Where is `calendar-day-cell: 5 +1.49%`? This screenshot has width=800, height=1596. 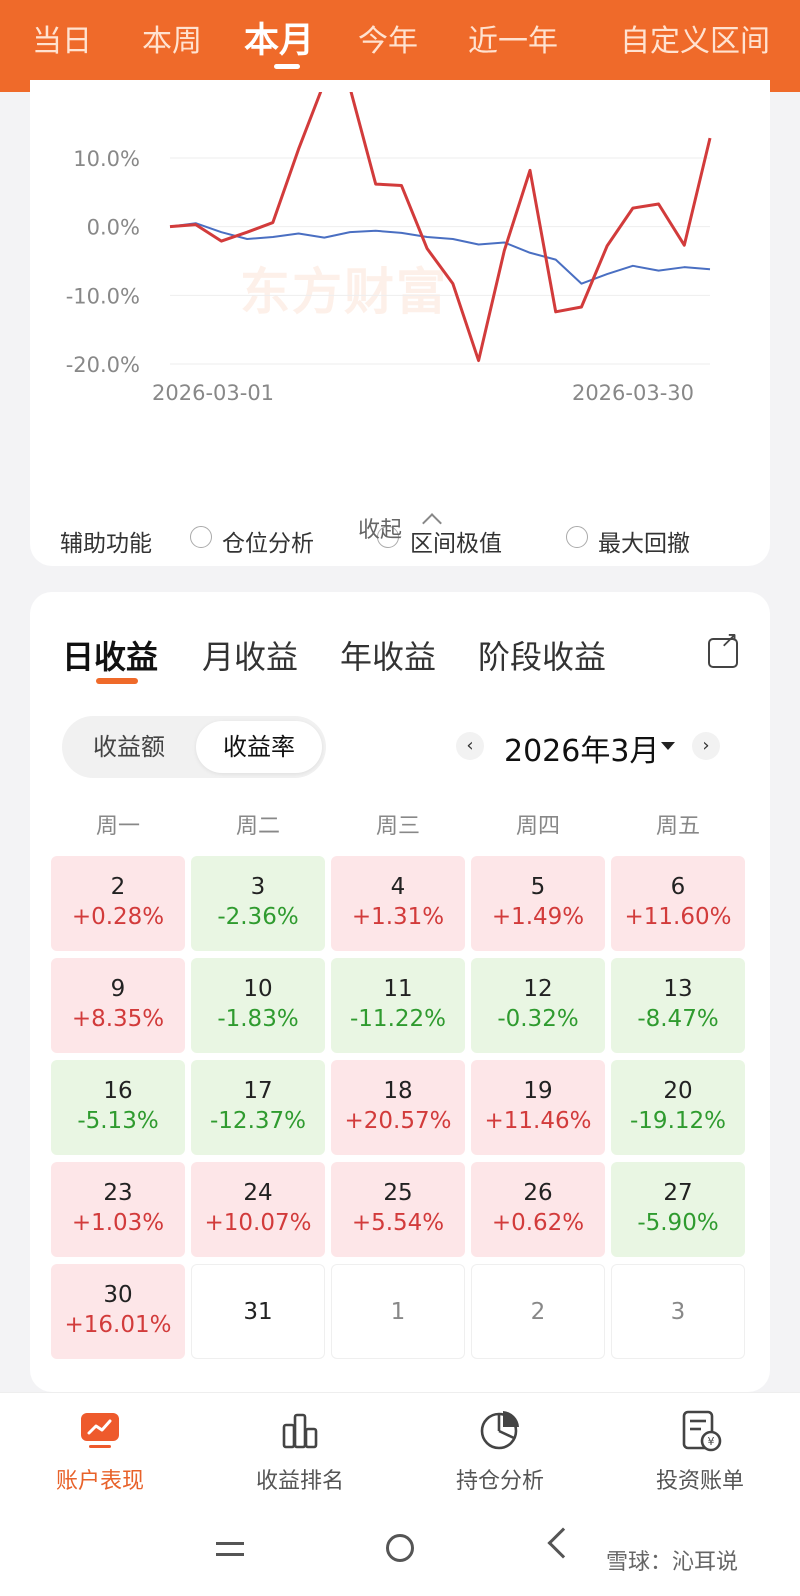 calendar-day-cell: 5 +1.49% is located at coordinates (538, 903).